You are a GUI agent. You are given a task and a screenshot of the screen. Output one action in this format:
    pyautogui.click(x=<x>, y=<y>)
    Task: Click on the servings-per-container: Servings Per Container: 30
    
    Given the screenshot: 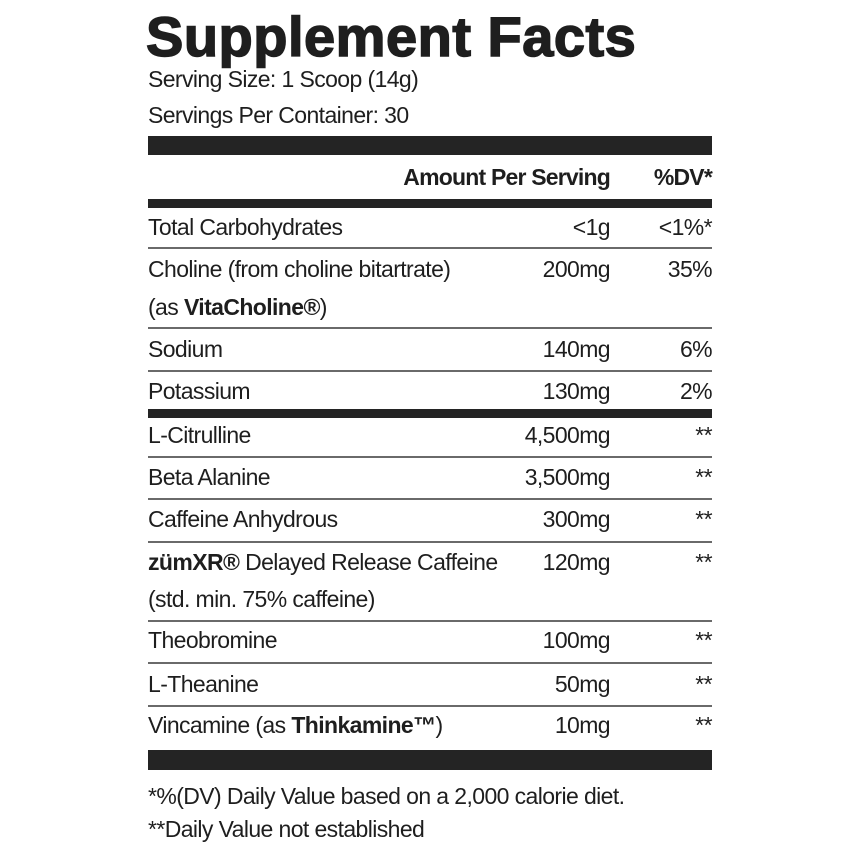 What is the action you would take?
    pyautogui.click(x=278, y=115)
    